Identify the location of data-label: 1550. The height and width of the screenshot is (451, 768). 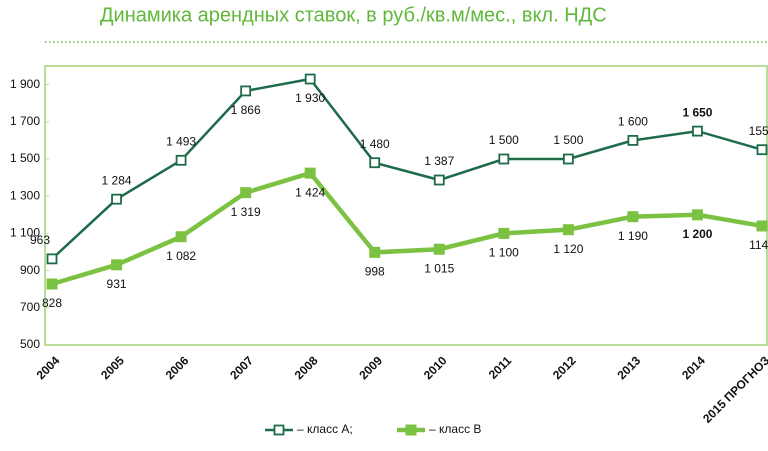
(758, 131).